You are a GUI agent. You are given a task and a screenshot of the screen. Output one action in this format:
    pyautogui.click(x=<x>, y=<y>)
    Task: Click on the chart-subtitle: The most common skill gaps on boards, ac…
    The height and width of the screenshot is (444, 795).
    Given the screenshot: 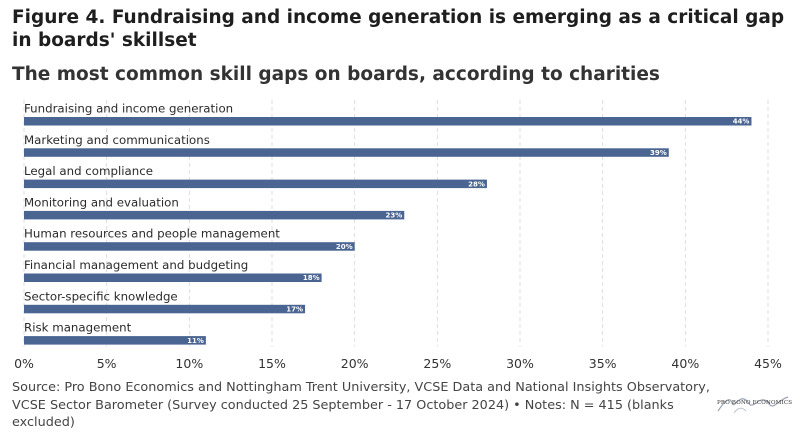 What is the action you would take?
    pyautogui.click(x=336, y=74)
    